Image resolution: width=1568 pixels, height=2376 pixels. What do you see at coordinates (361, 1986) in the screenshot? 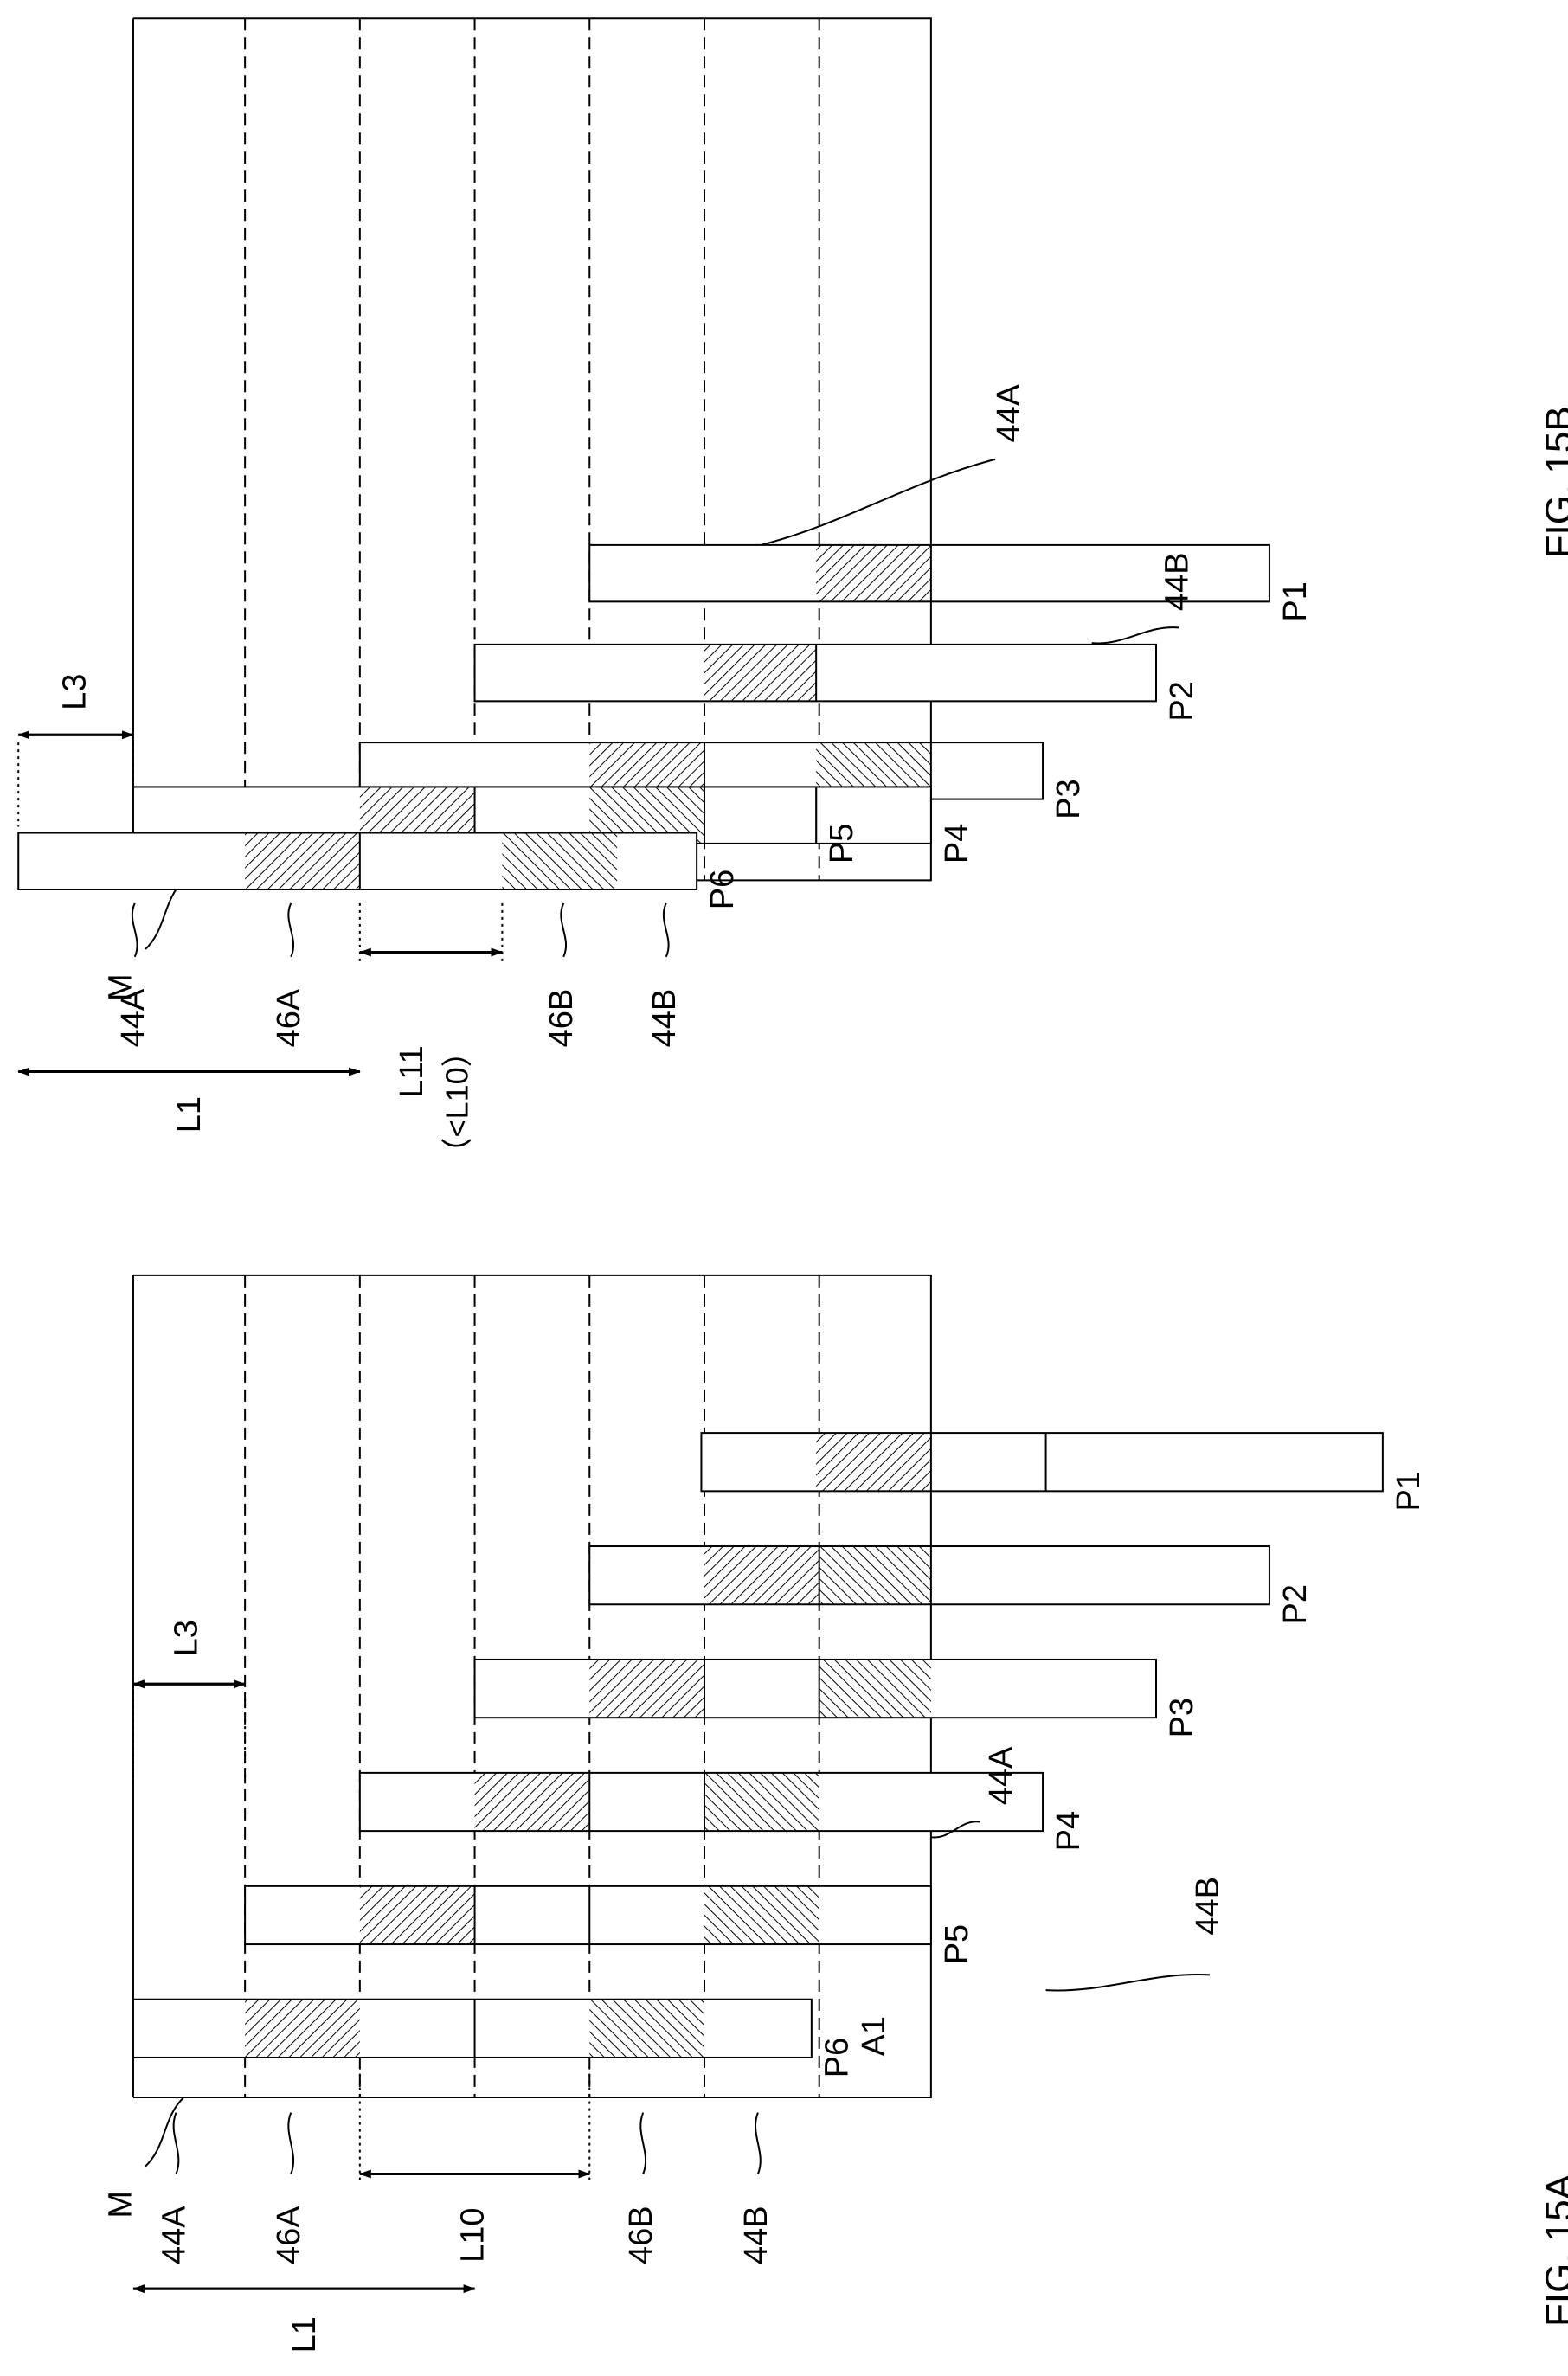
I see `dimensions: L1 L3 L10` at bounding box center [361, 1986].